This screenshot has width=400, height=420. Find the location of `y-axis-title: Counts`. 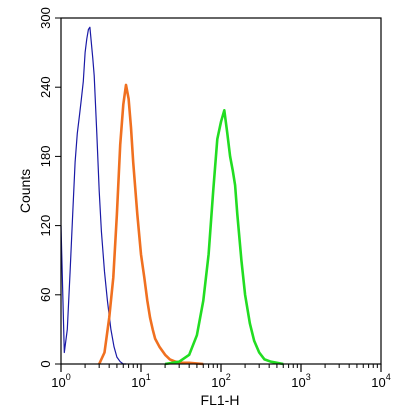

y-axis-title: Counts is located at coordinates (25, 191).